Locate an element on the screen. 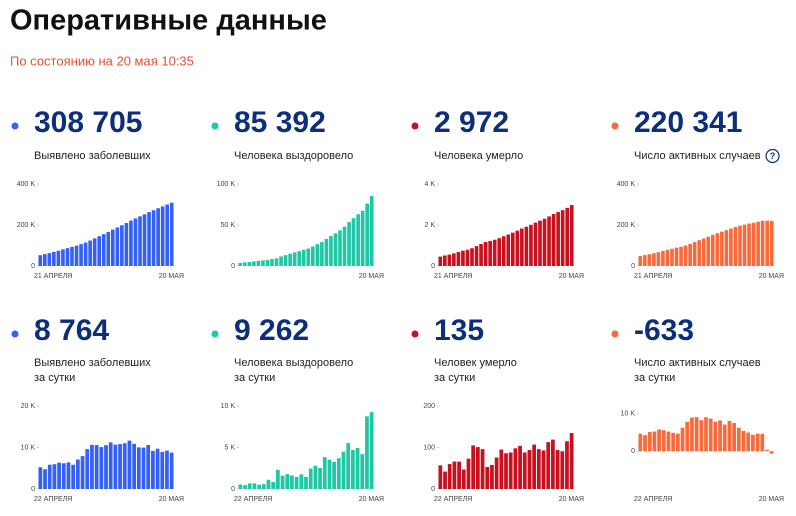 The height and width of the screenshot is (516, 796). metric-value: 308 705 is located at coordinates (88, 122).